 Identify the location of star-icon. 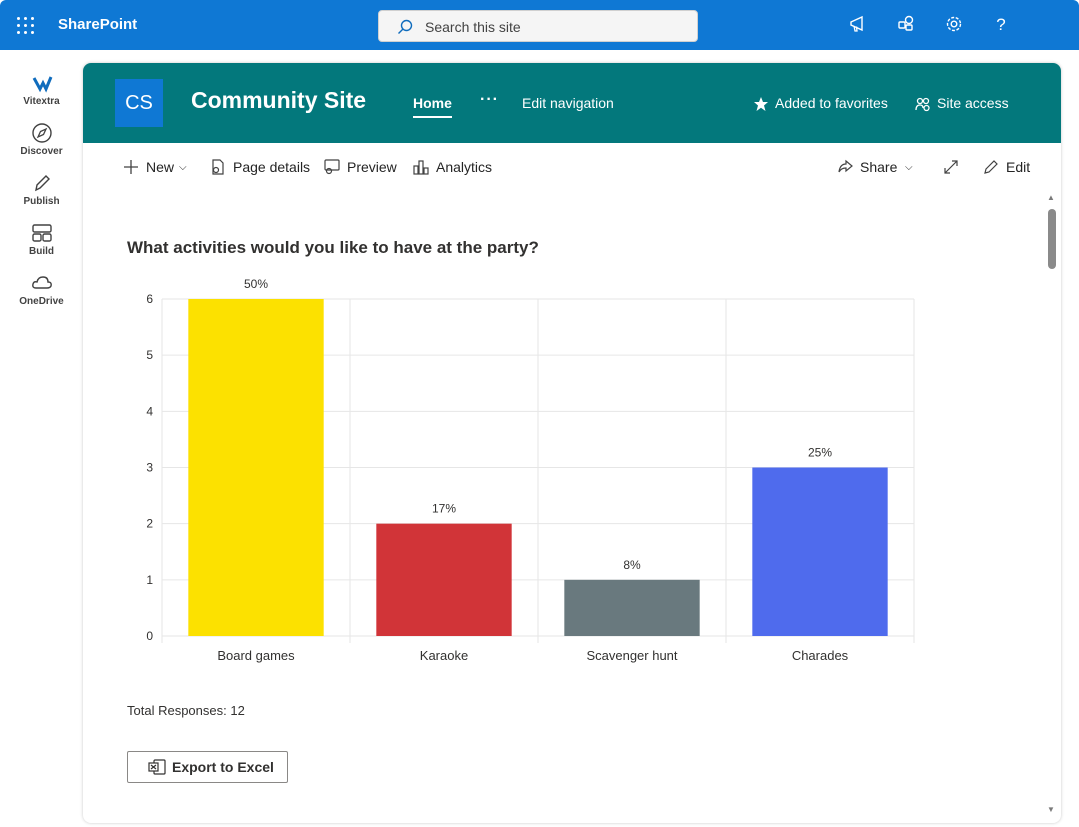
(761, 104).